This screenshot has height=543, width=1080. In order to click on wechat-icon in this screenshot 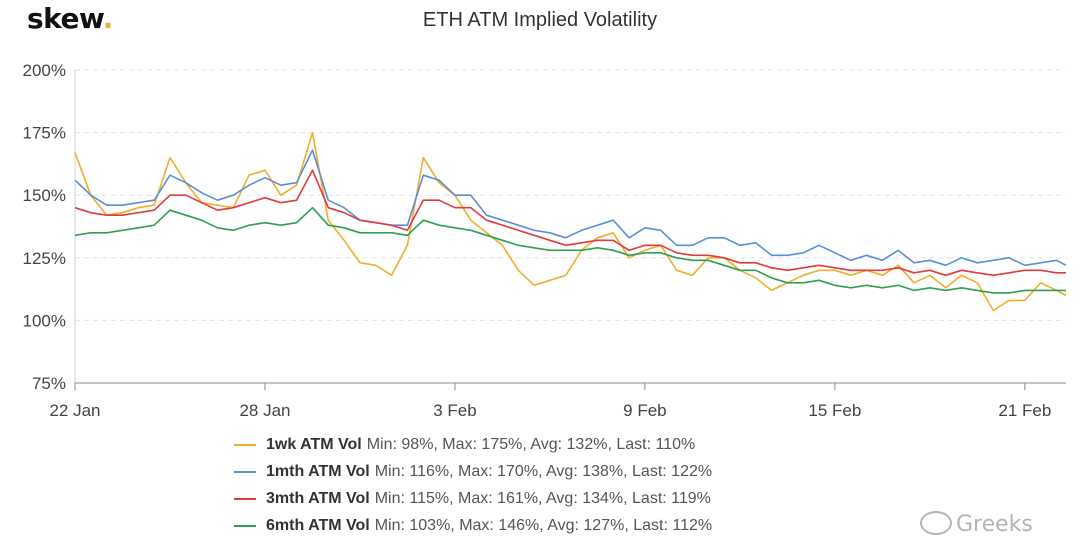, I will do `click(936, 523)`.